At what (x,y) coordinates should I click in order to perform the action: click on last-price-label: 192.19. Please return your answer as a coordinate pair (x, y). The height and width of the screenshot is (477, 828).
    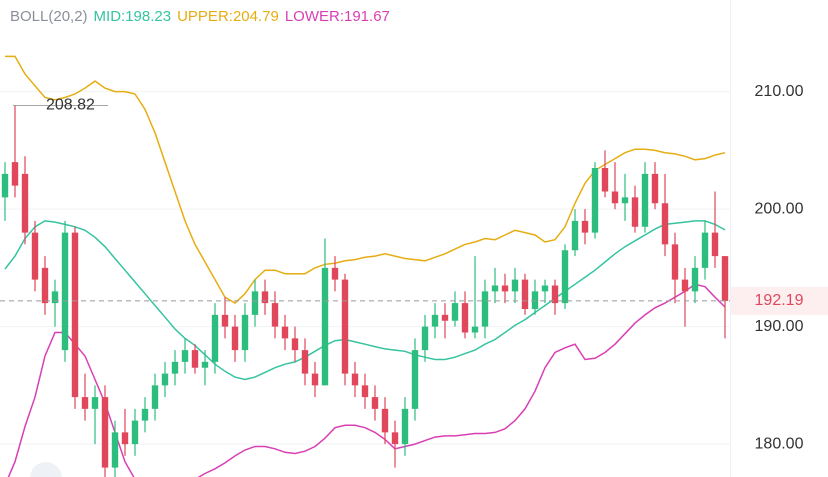
    Looking at the image, I should click on (779, 300).